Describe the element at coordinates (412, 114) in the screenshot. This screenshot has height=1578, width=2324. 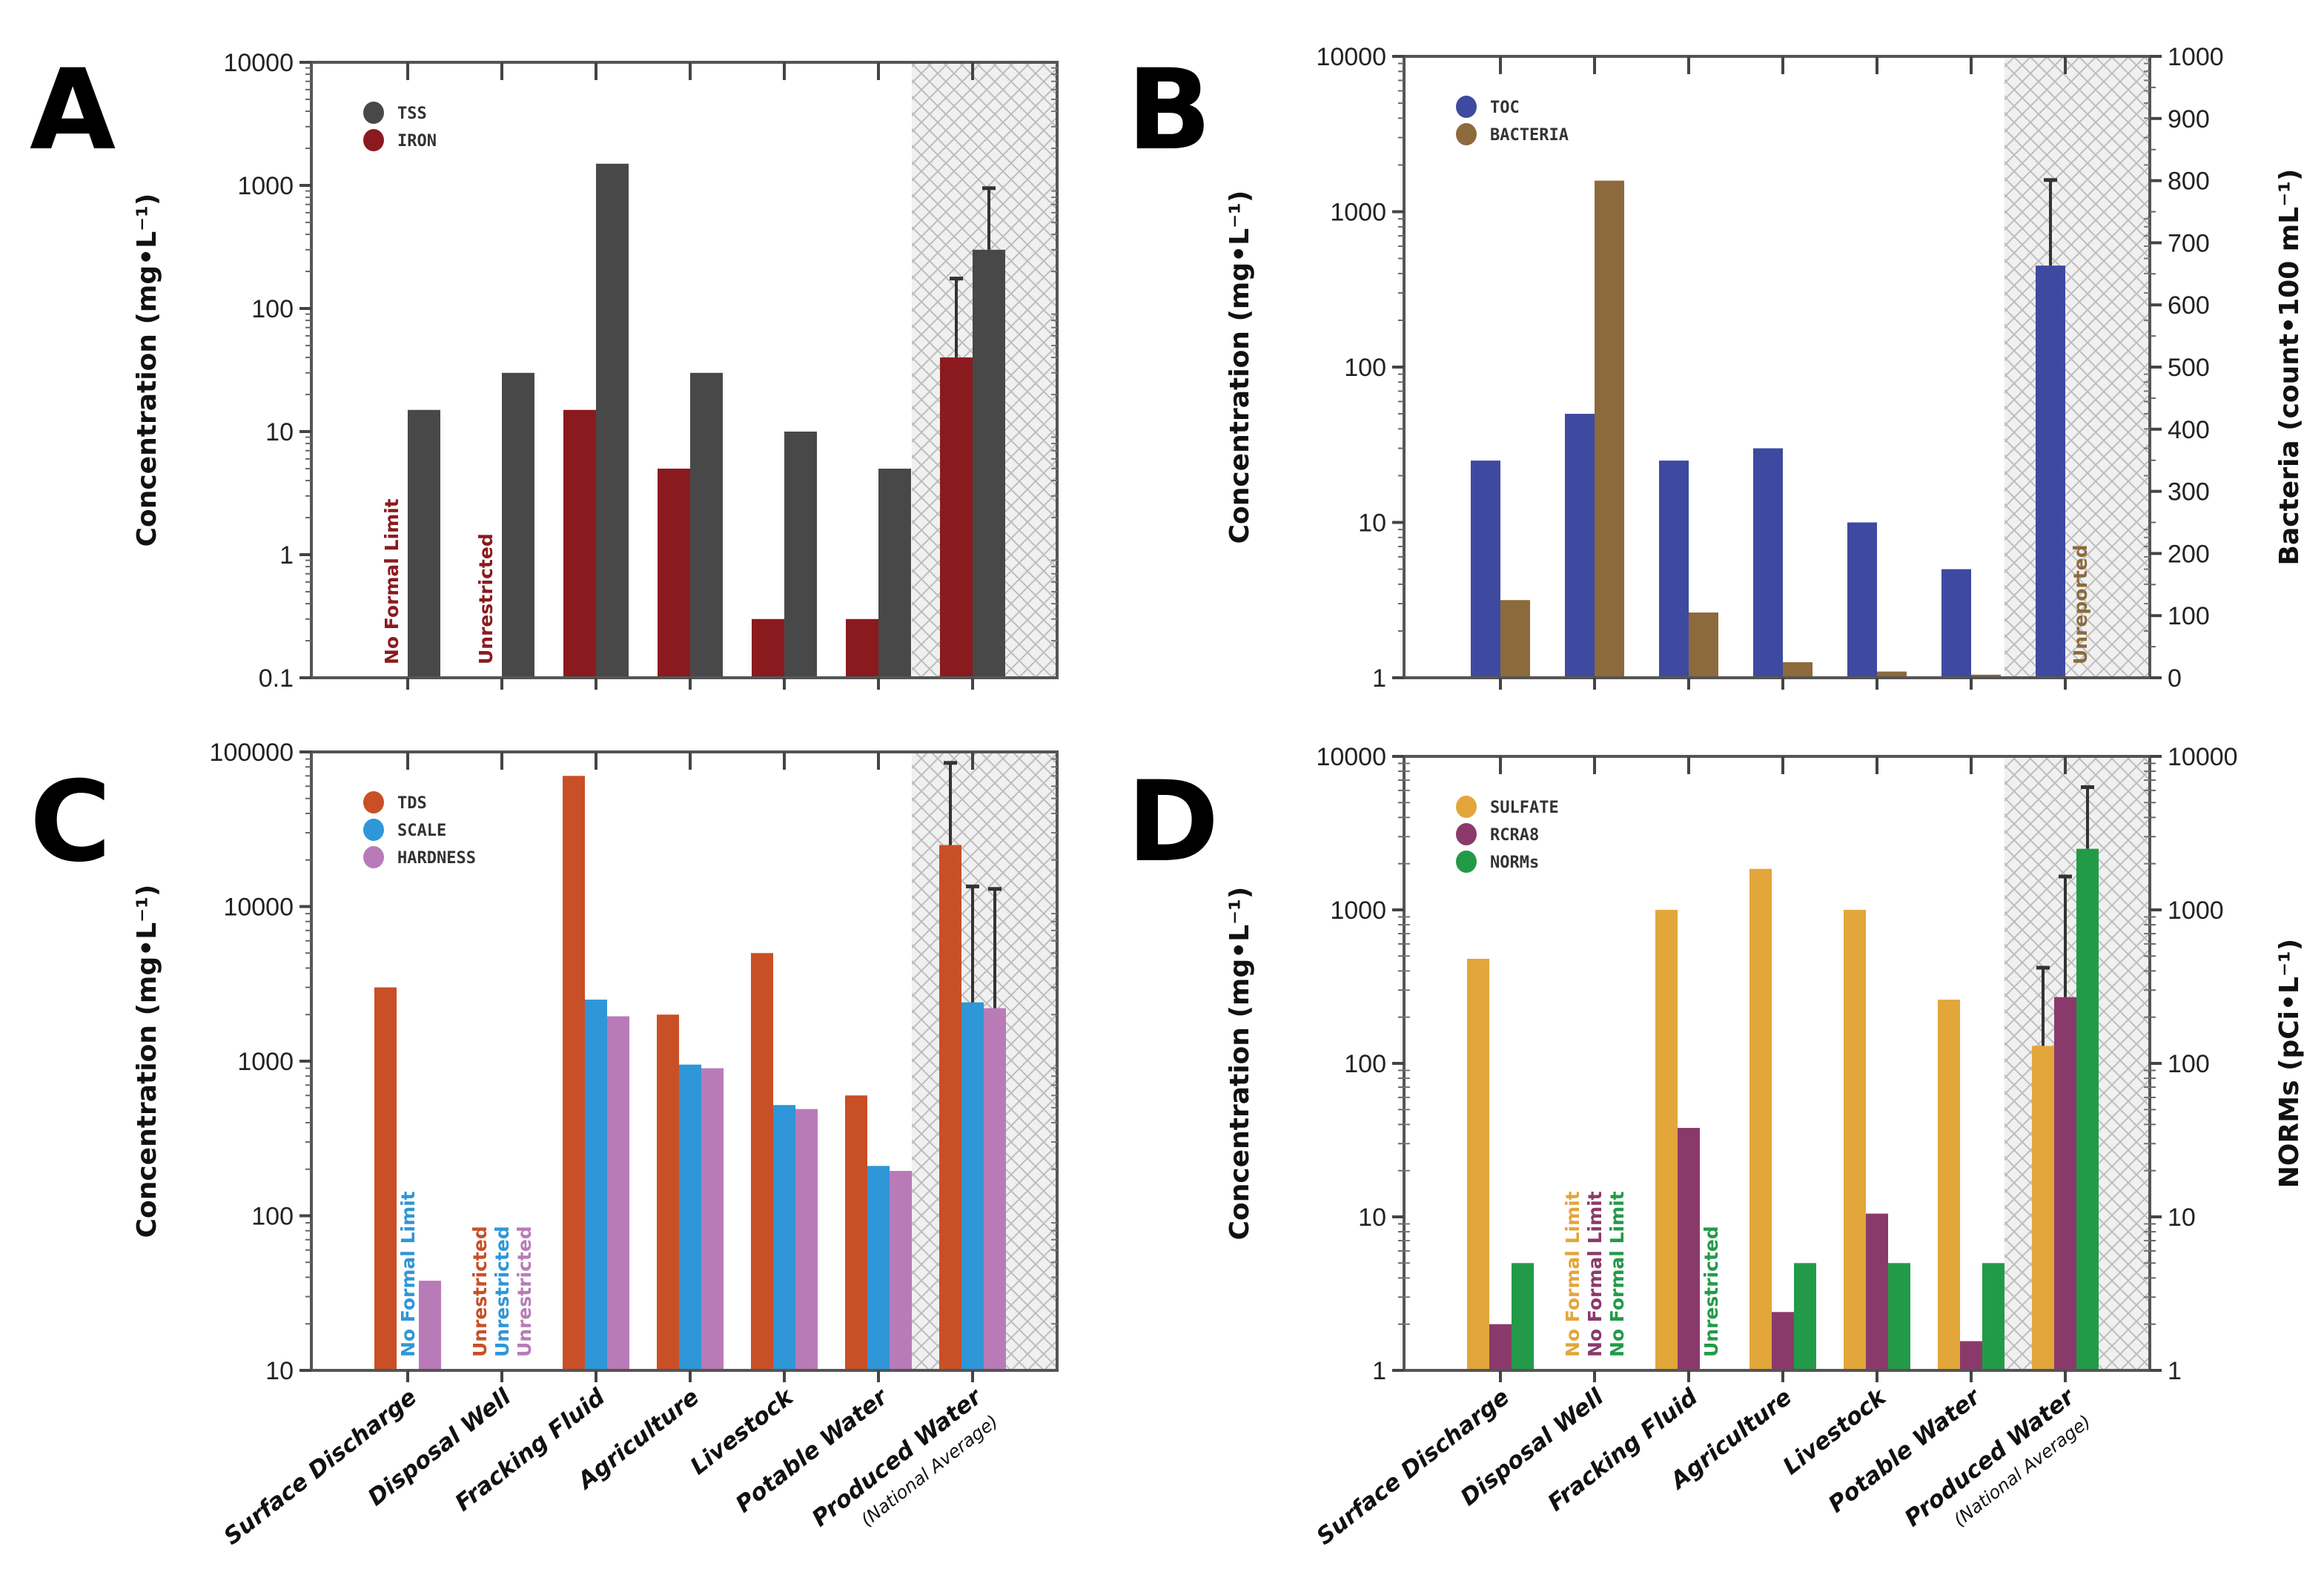
I see `legend-label: TSS` at that location.